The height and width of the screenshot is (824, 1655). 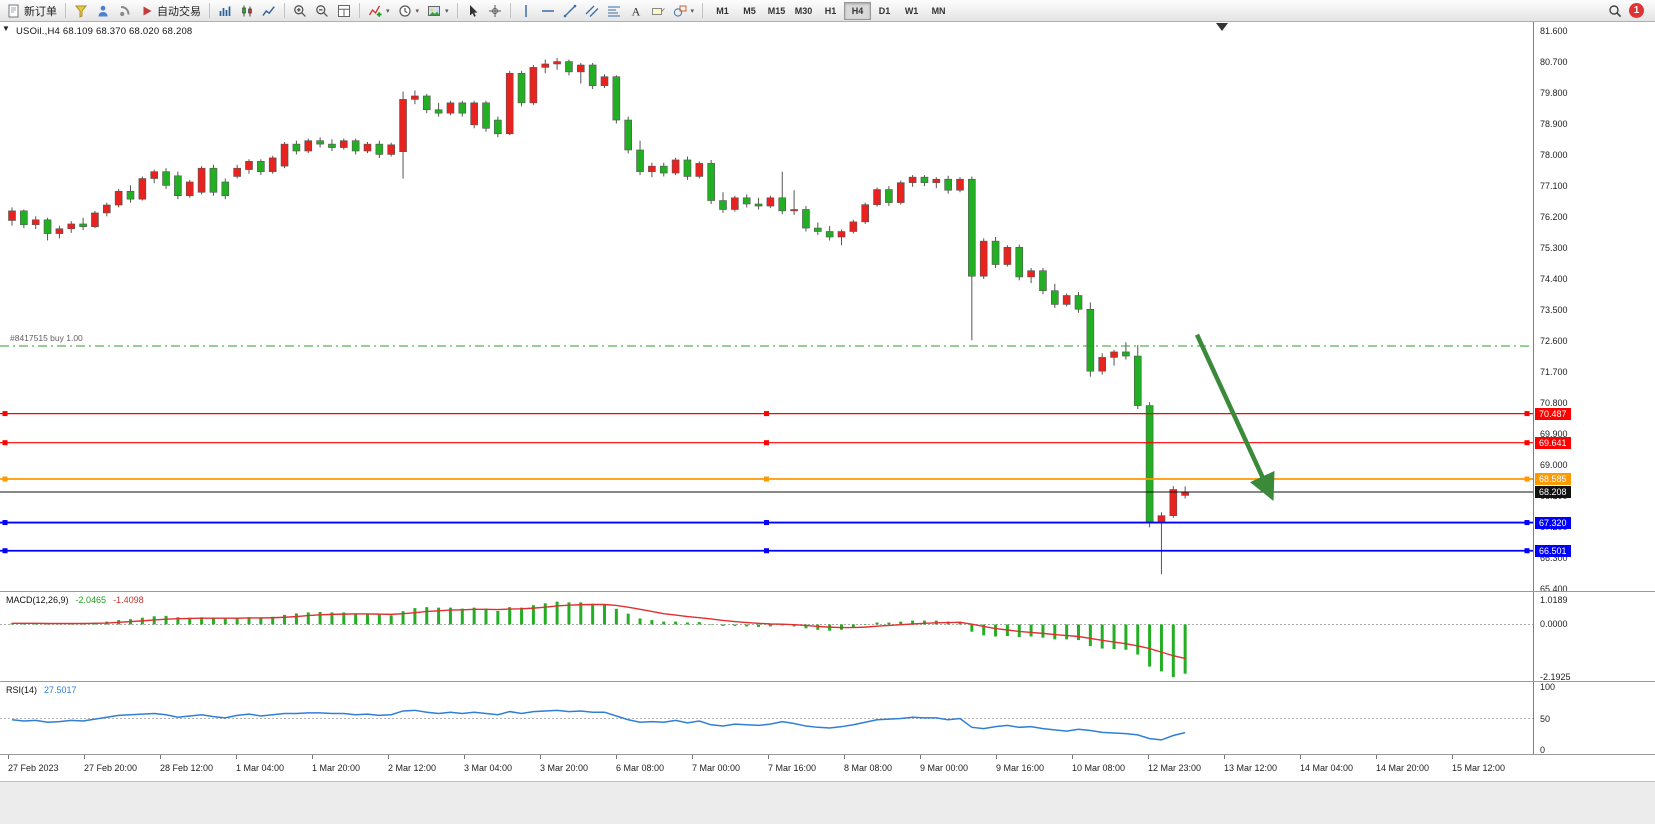 What do you see at coordinates (81, 10) in the screenshot?
I see `market-watch-button` at bounding box center [81, 10].